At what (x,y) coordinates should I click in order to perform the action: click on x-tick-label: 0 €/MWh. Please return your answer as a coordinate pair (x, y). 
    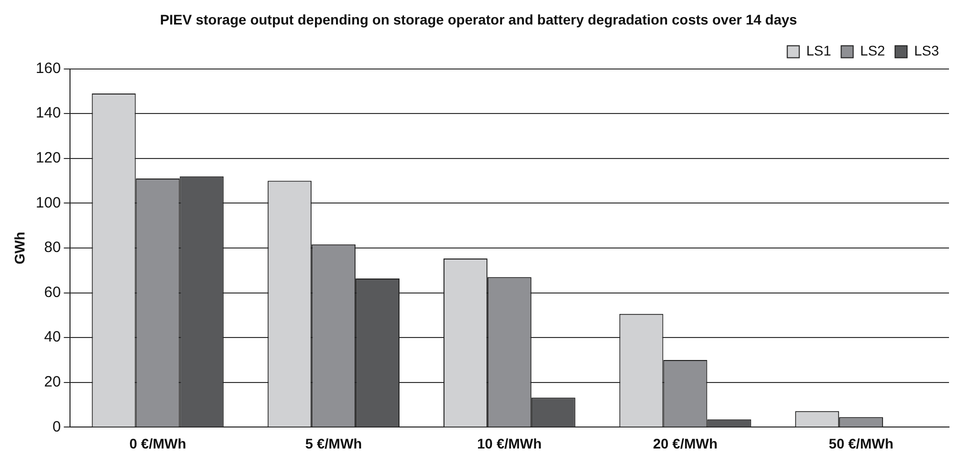
    Looking at the image, I should click on (157, 443).